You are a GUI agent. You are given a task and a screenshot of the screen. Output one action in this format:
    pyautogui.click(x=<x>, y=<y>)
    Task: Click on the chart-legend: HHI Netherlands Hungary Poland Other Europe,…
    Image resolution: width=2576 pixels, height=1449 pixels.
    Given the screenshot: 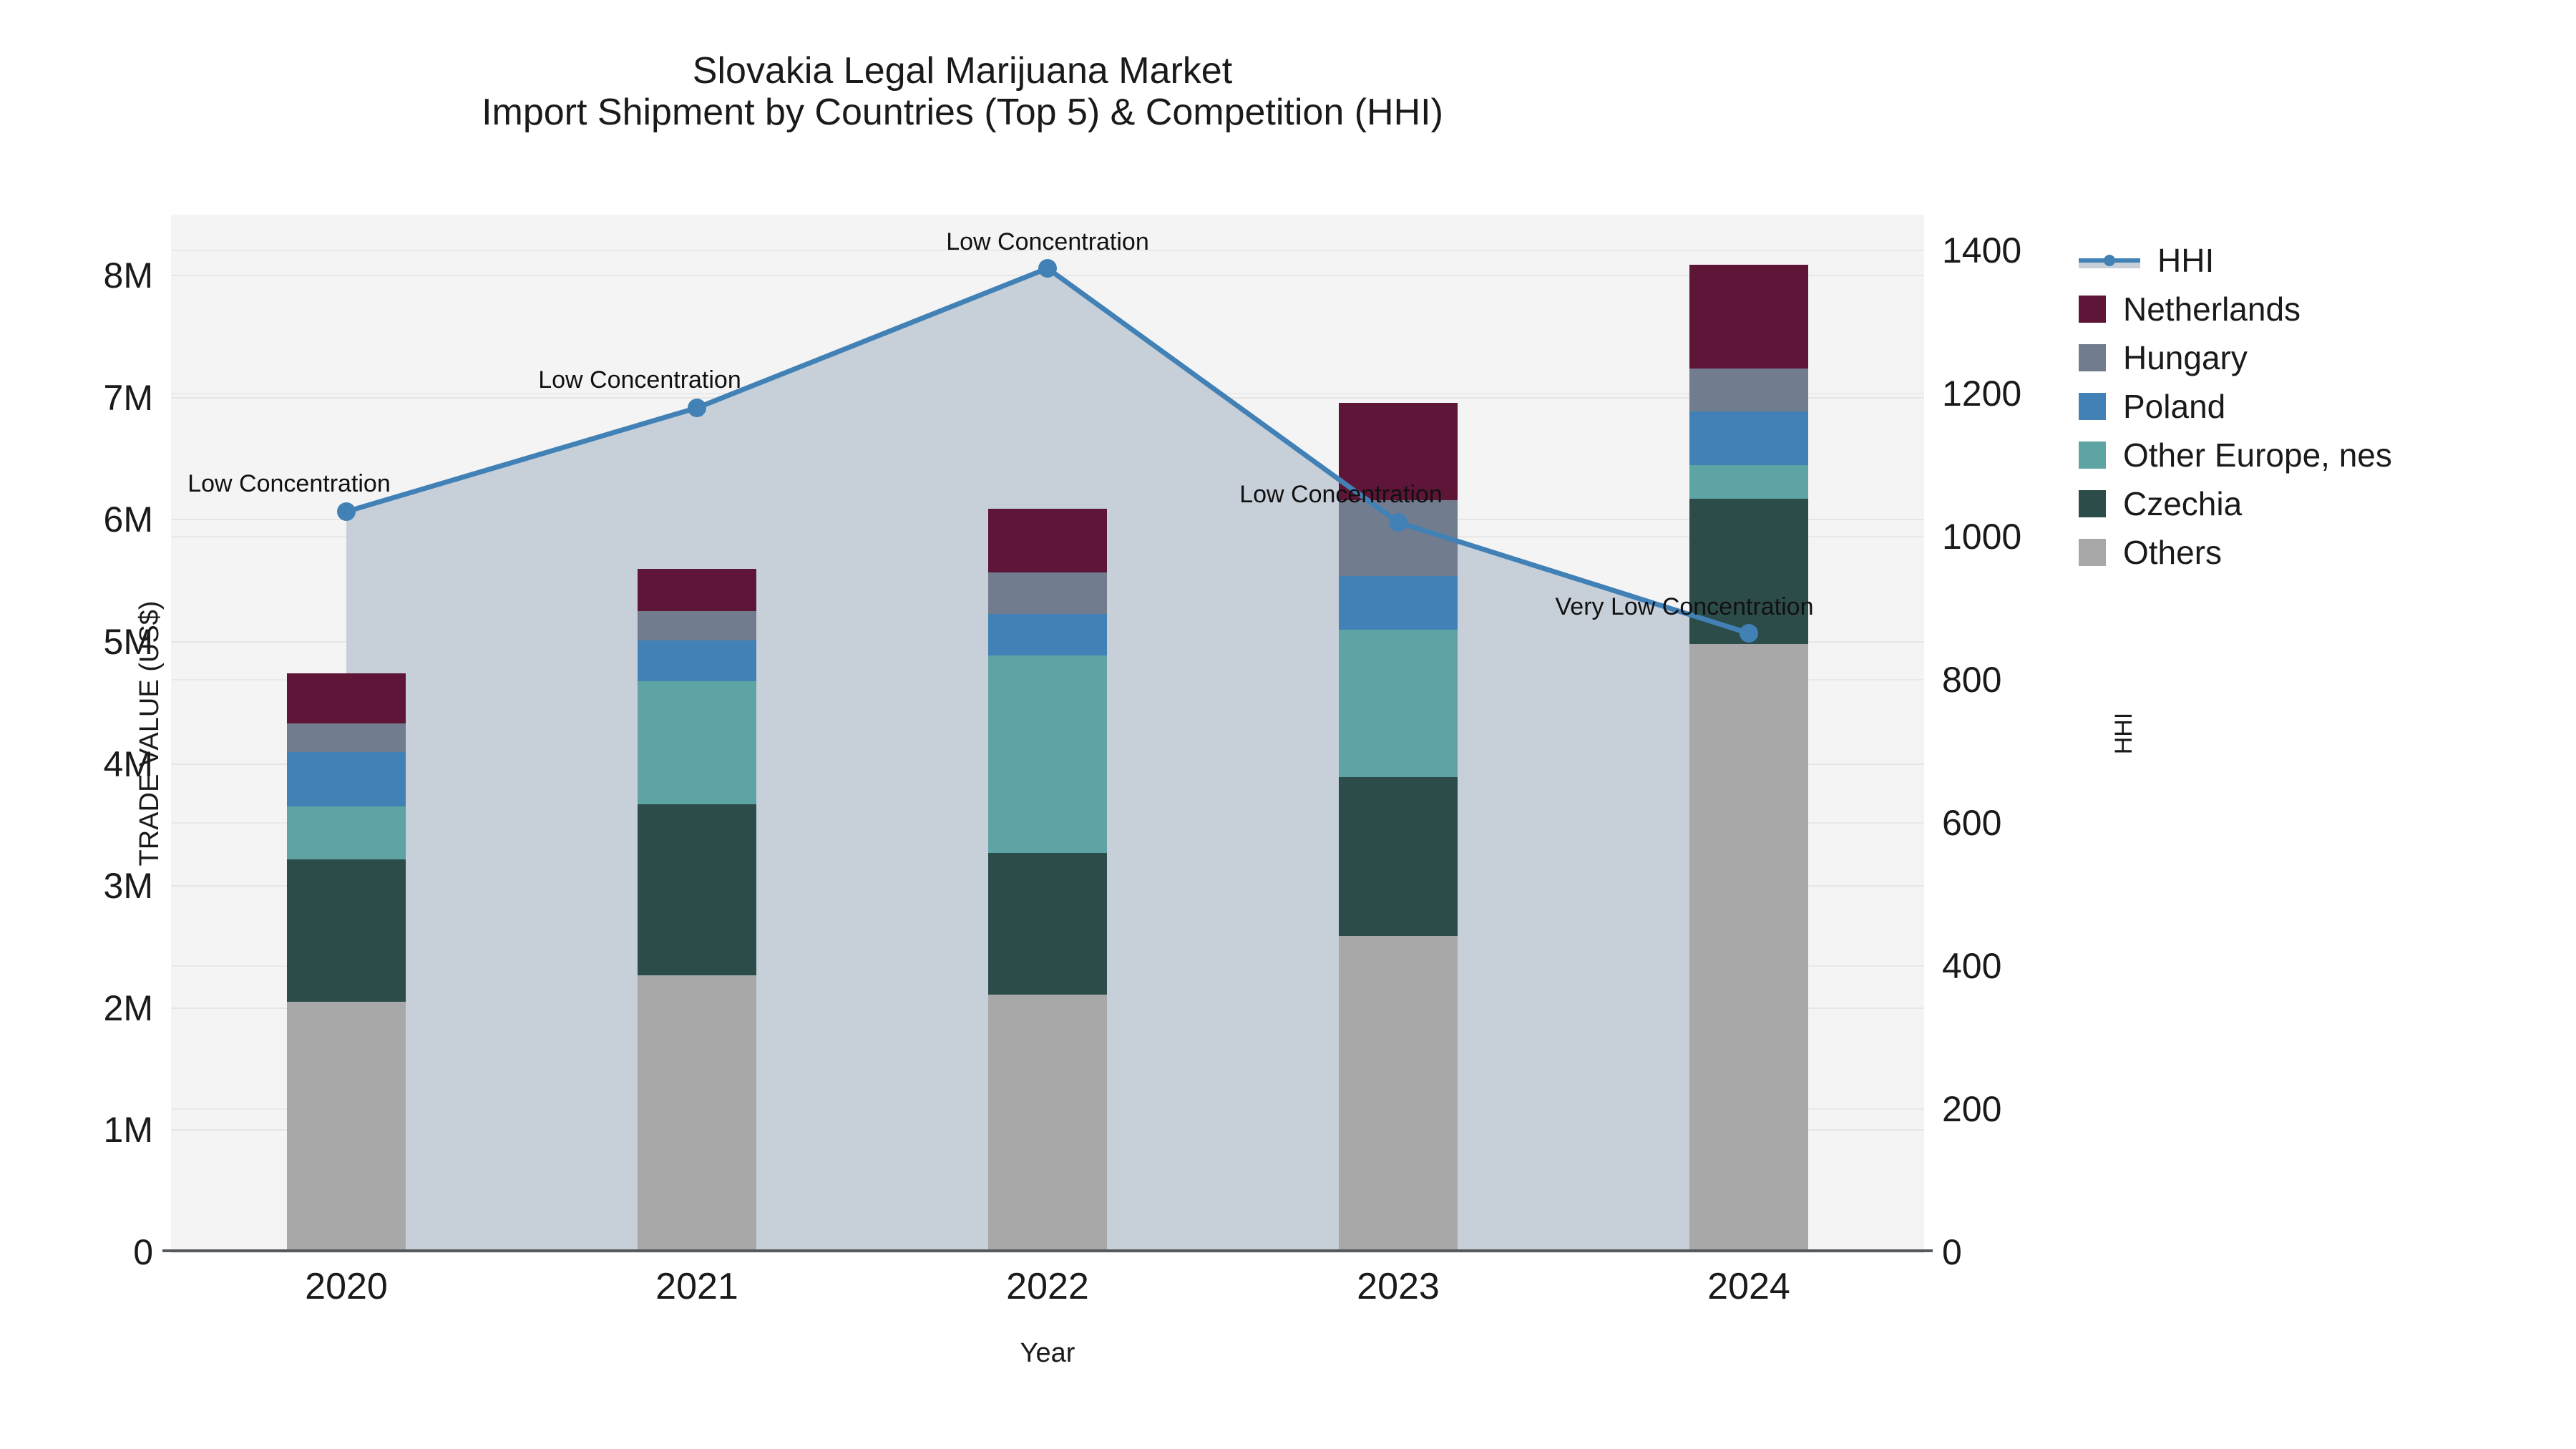 What is the action you would take?
    pyautogui.click(x=2325, y=407)
    